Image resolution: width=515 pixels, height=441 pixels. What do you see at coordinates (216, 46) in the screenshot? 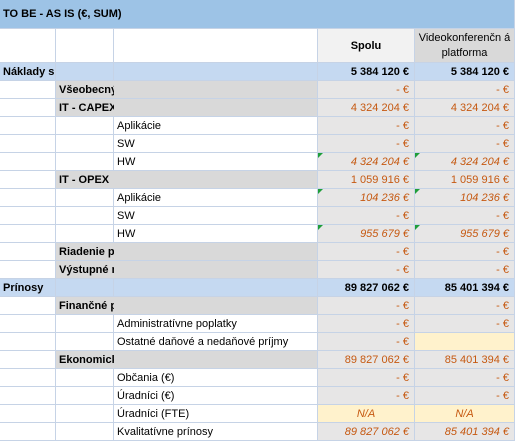
I see `header-empty-c` at bounding box center [216, 46].